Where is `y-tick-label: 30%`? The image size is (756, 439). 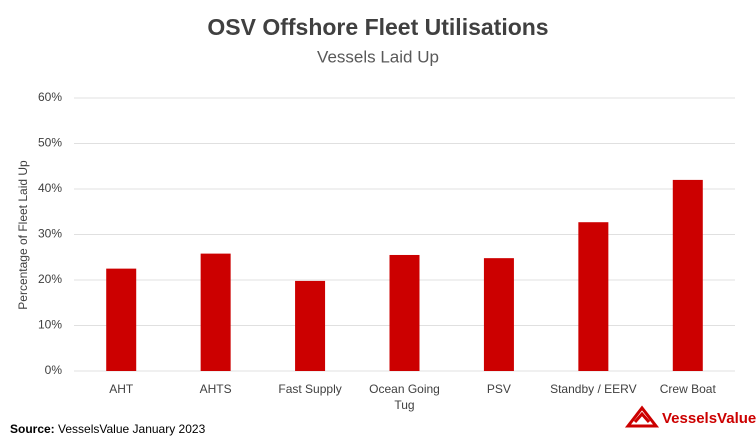
y-tick-label: 30% is located at coordinates (50, 234).